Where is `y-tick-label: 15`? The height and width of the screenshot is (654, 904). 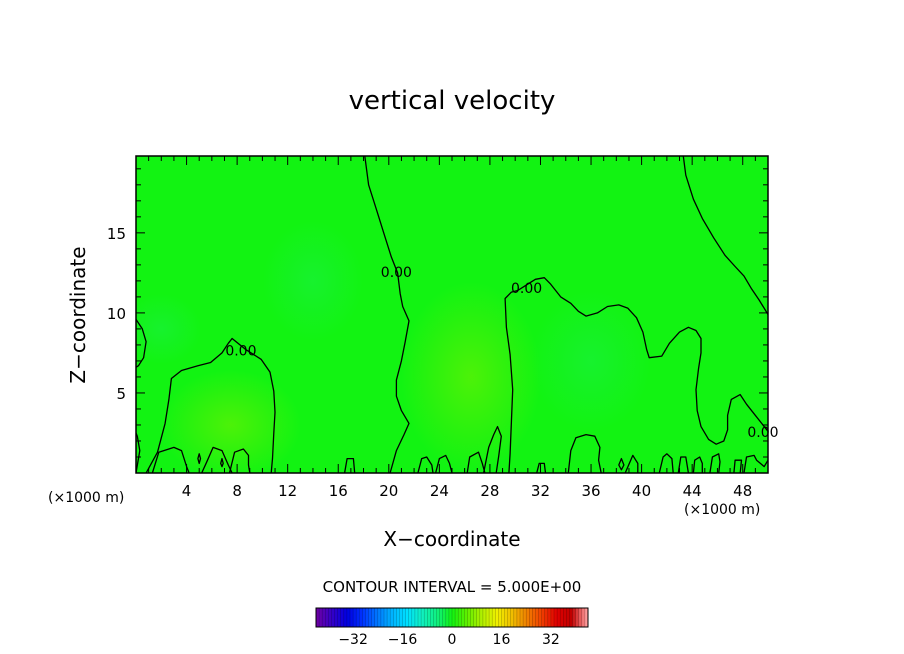 y-tick-label: 15 is located at coordinates (116, 234).